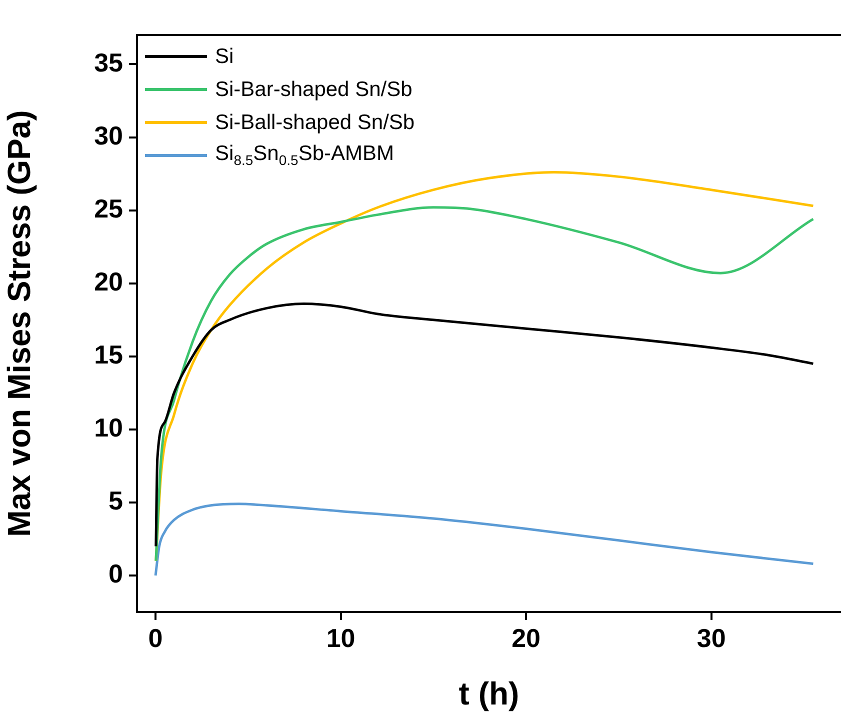  What do you see at coordinates (108, 281) in the screenshot?
I see `y-tick-label: 20` at bounding box center [108, 281].